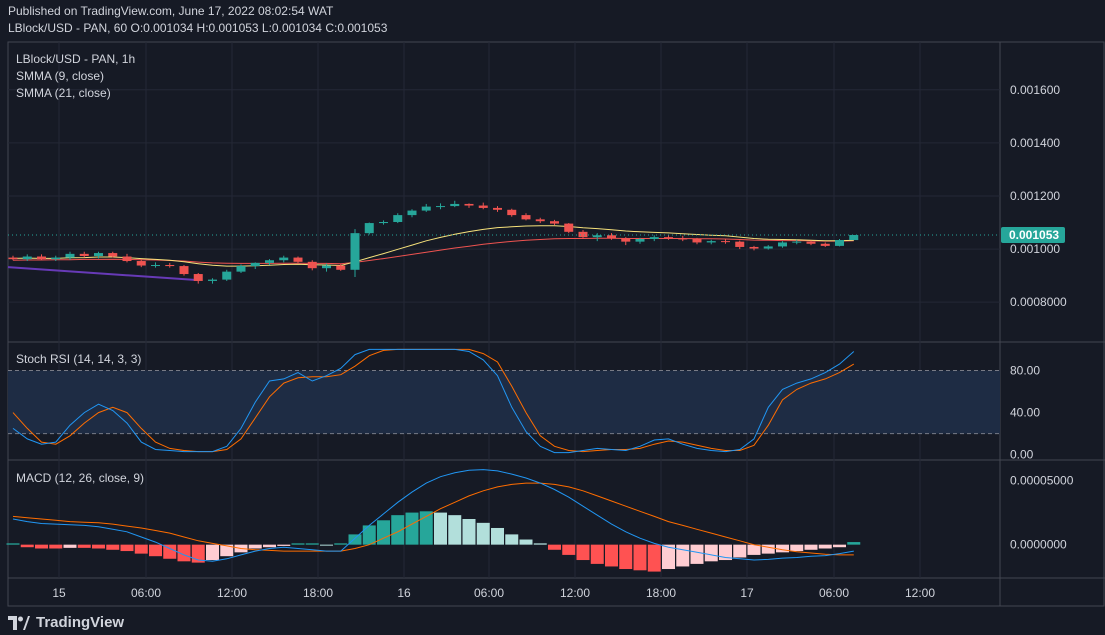 The image size is (1105, 635). Describe the element at coordinates (63, 93) in the screenshot. I see `indicator-legend-item: SMMA (21, close)` at that location.